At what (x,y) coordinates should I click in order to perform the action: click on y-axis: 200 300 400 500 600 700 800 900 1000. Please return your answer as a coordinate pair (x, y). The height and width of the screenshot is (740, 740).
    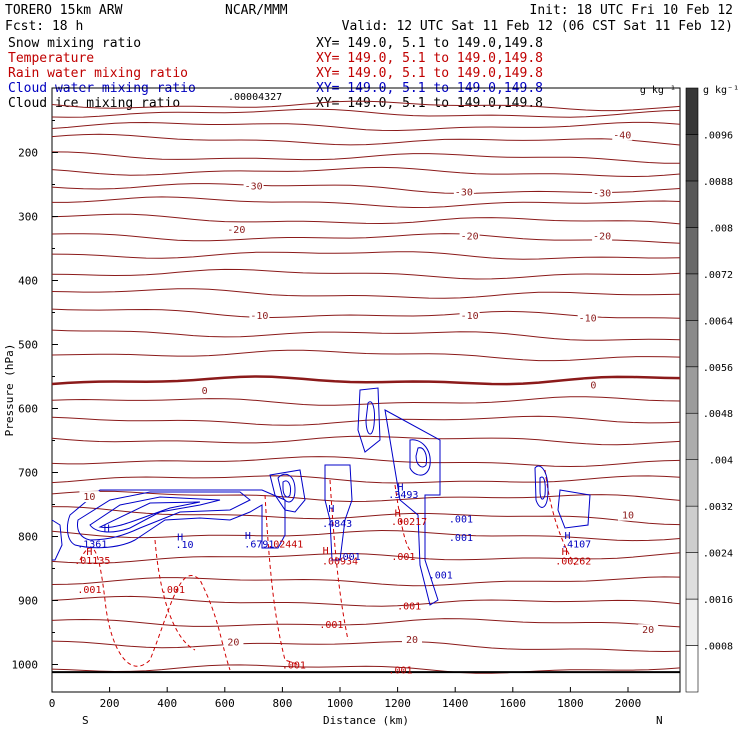
    Looking at the image, I should click on (35, 396).